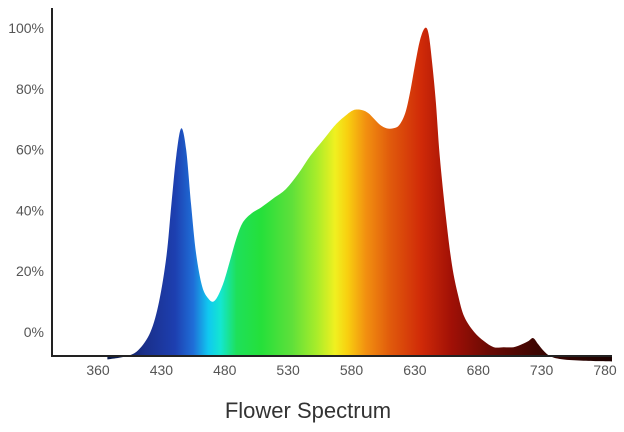 The width and height of the screenshot is (624, 432). I want to click on x-tick-label: 430, so click(162, 370).